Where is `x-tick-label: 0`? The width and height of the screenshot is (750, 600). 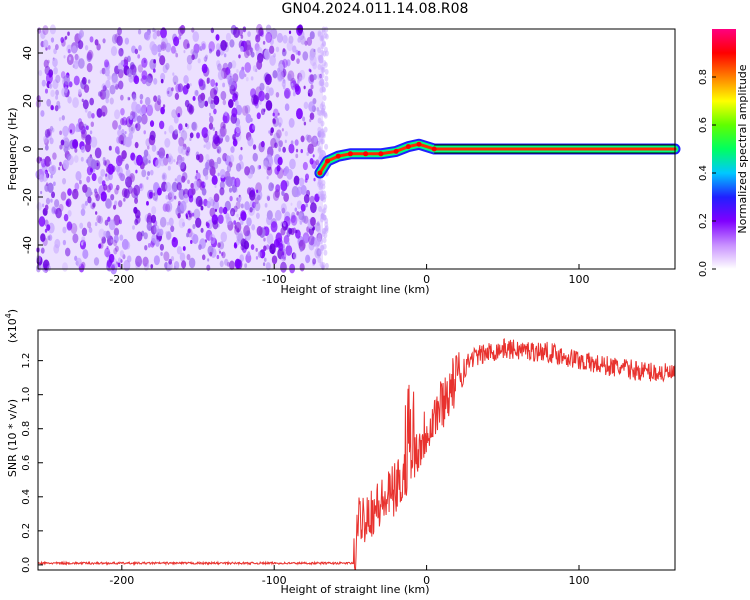 x-tick-label: 0 is located at coordinates (426, 279).